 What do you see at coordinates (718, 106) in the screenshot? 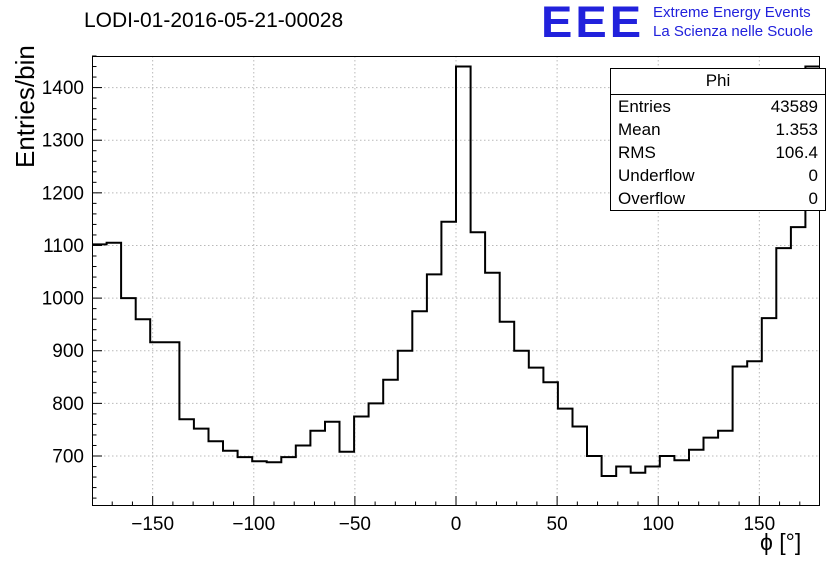
I see `stats-row: Entries 43589` at bounding box center [718, 106].